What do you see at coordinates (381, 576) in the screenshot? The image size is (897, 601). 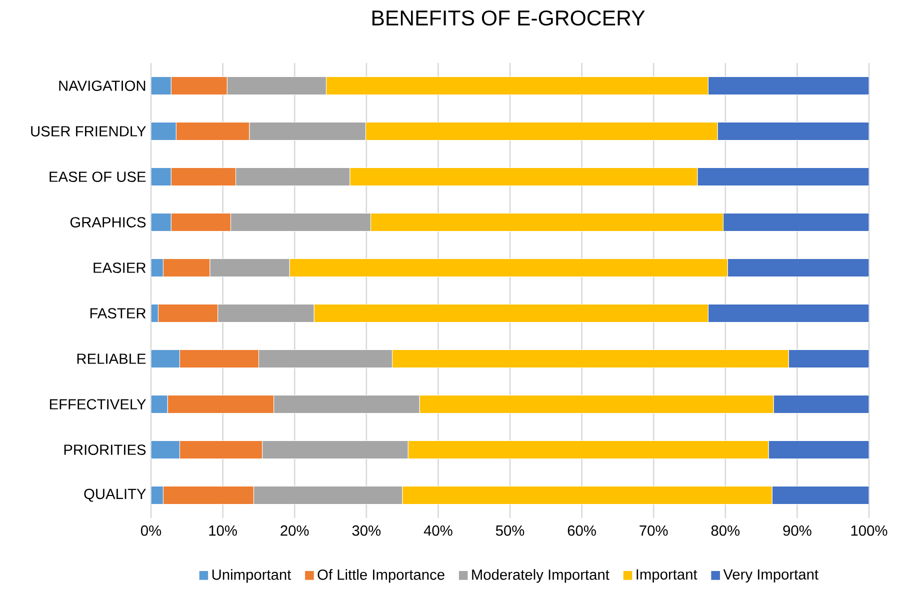 I see `legend-label: Of Little Importance` at bounding box center [381, 576].